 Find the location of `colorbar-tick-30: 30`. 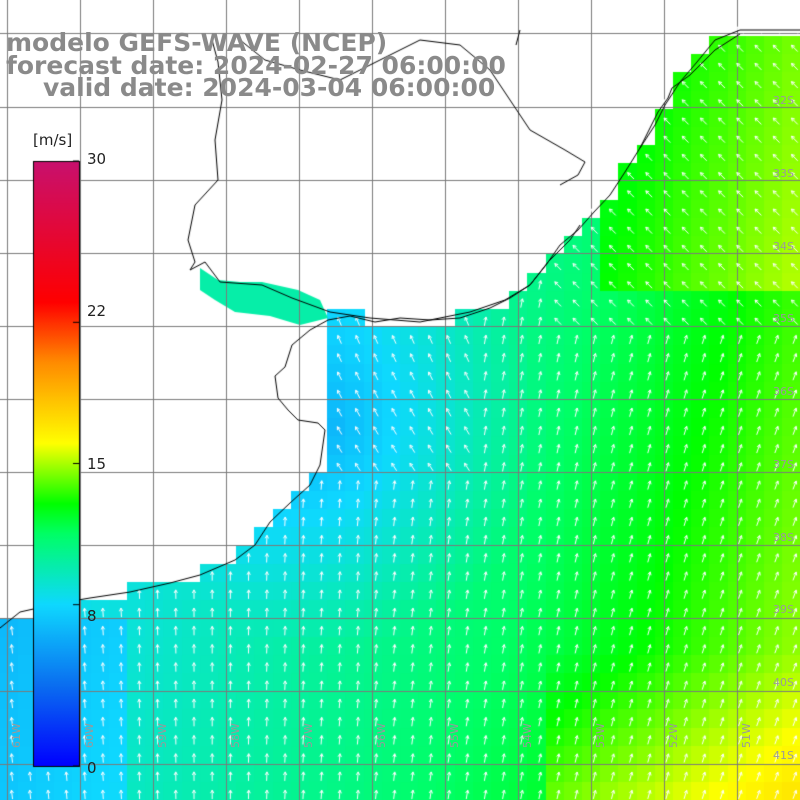

colorbar-tick-30: 30 is located at coordinates (97, 159).